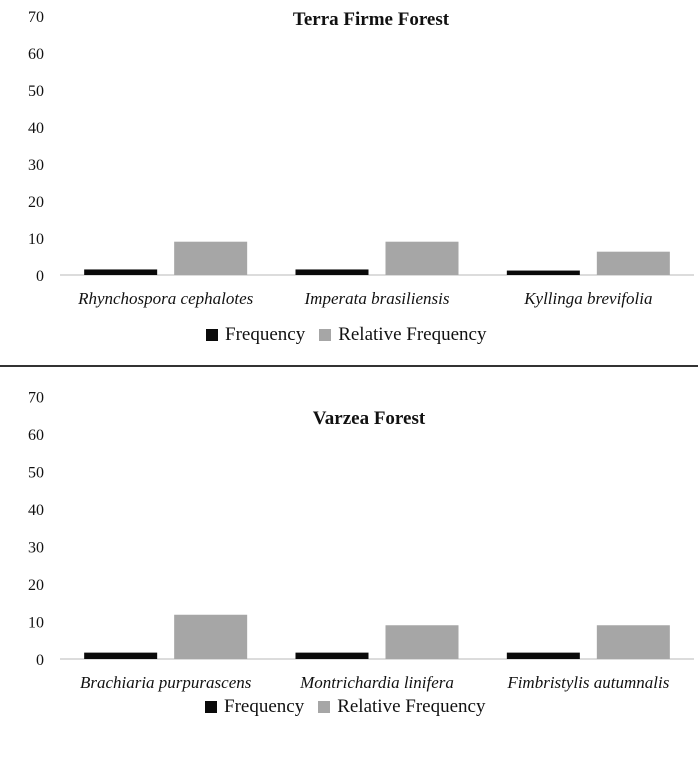  I want to click on x-category-label: Brachiaria purpurascens, so click(166, 682).